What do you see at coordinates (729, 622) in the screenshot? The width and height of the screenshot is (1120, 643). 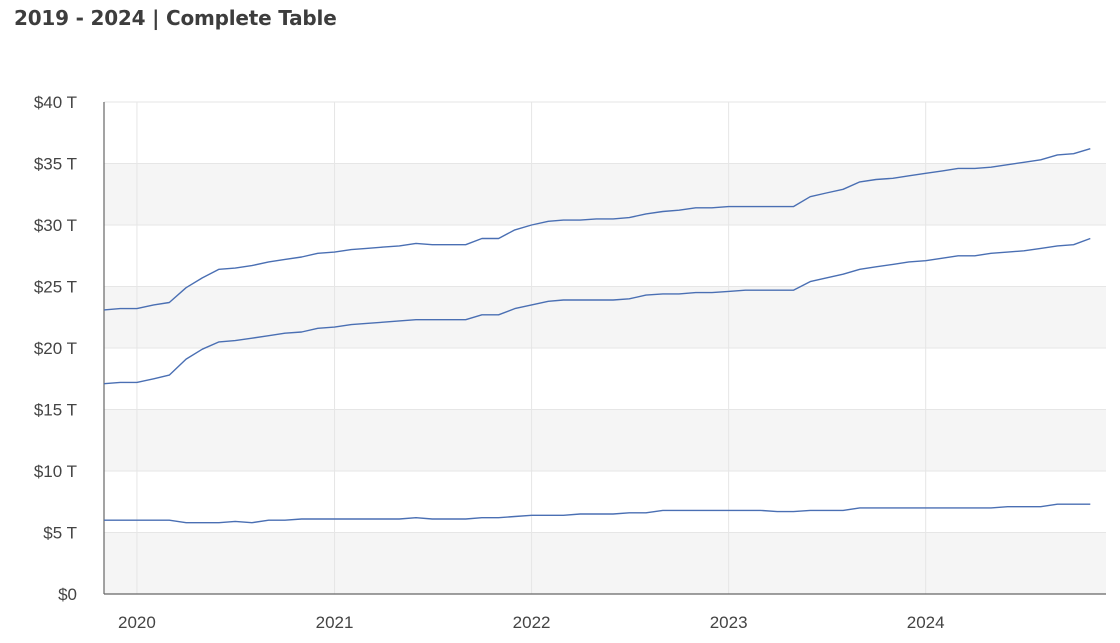 I see `x-tick-label: 2023` at bounding box center [729, 622].